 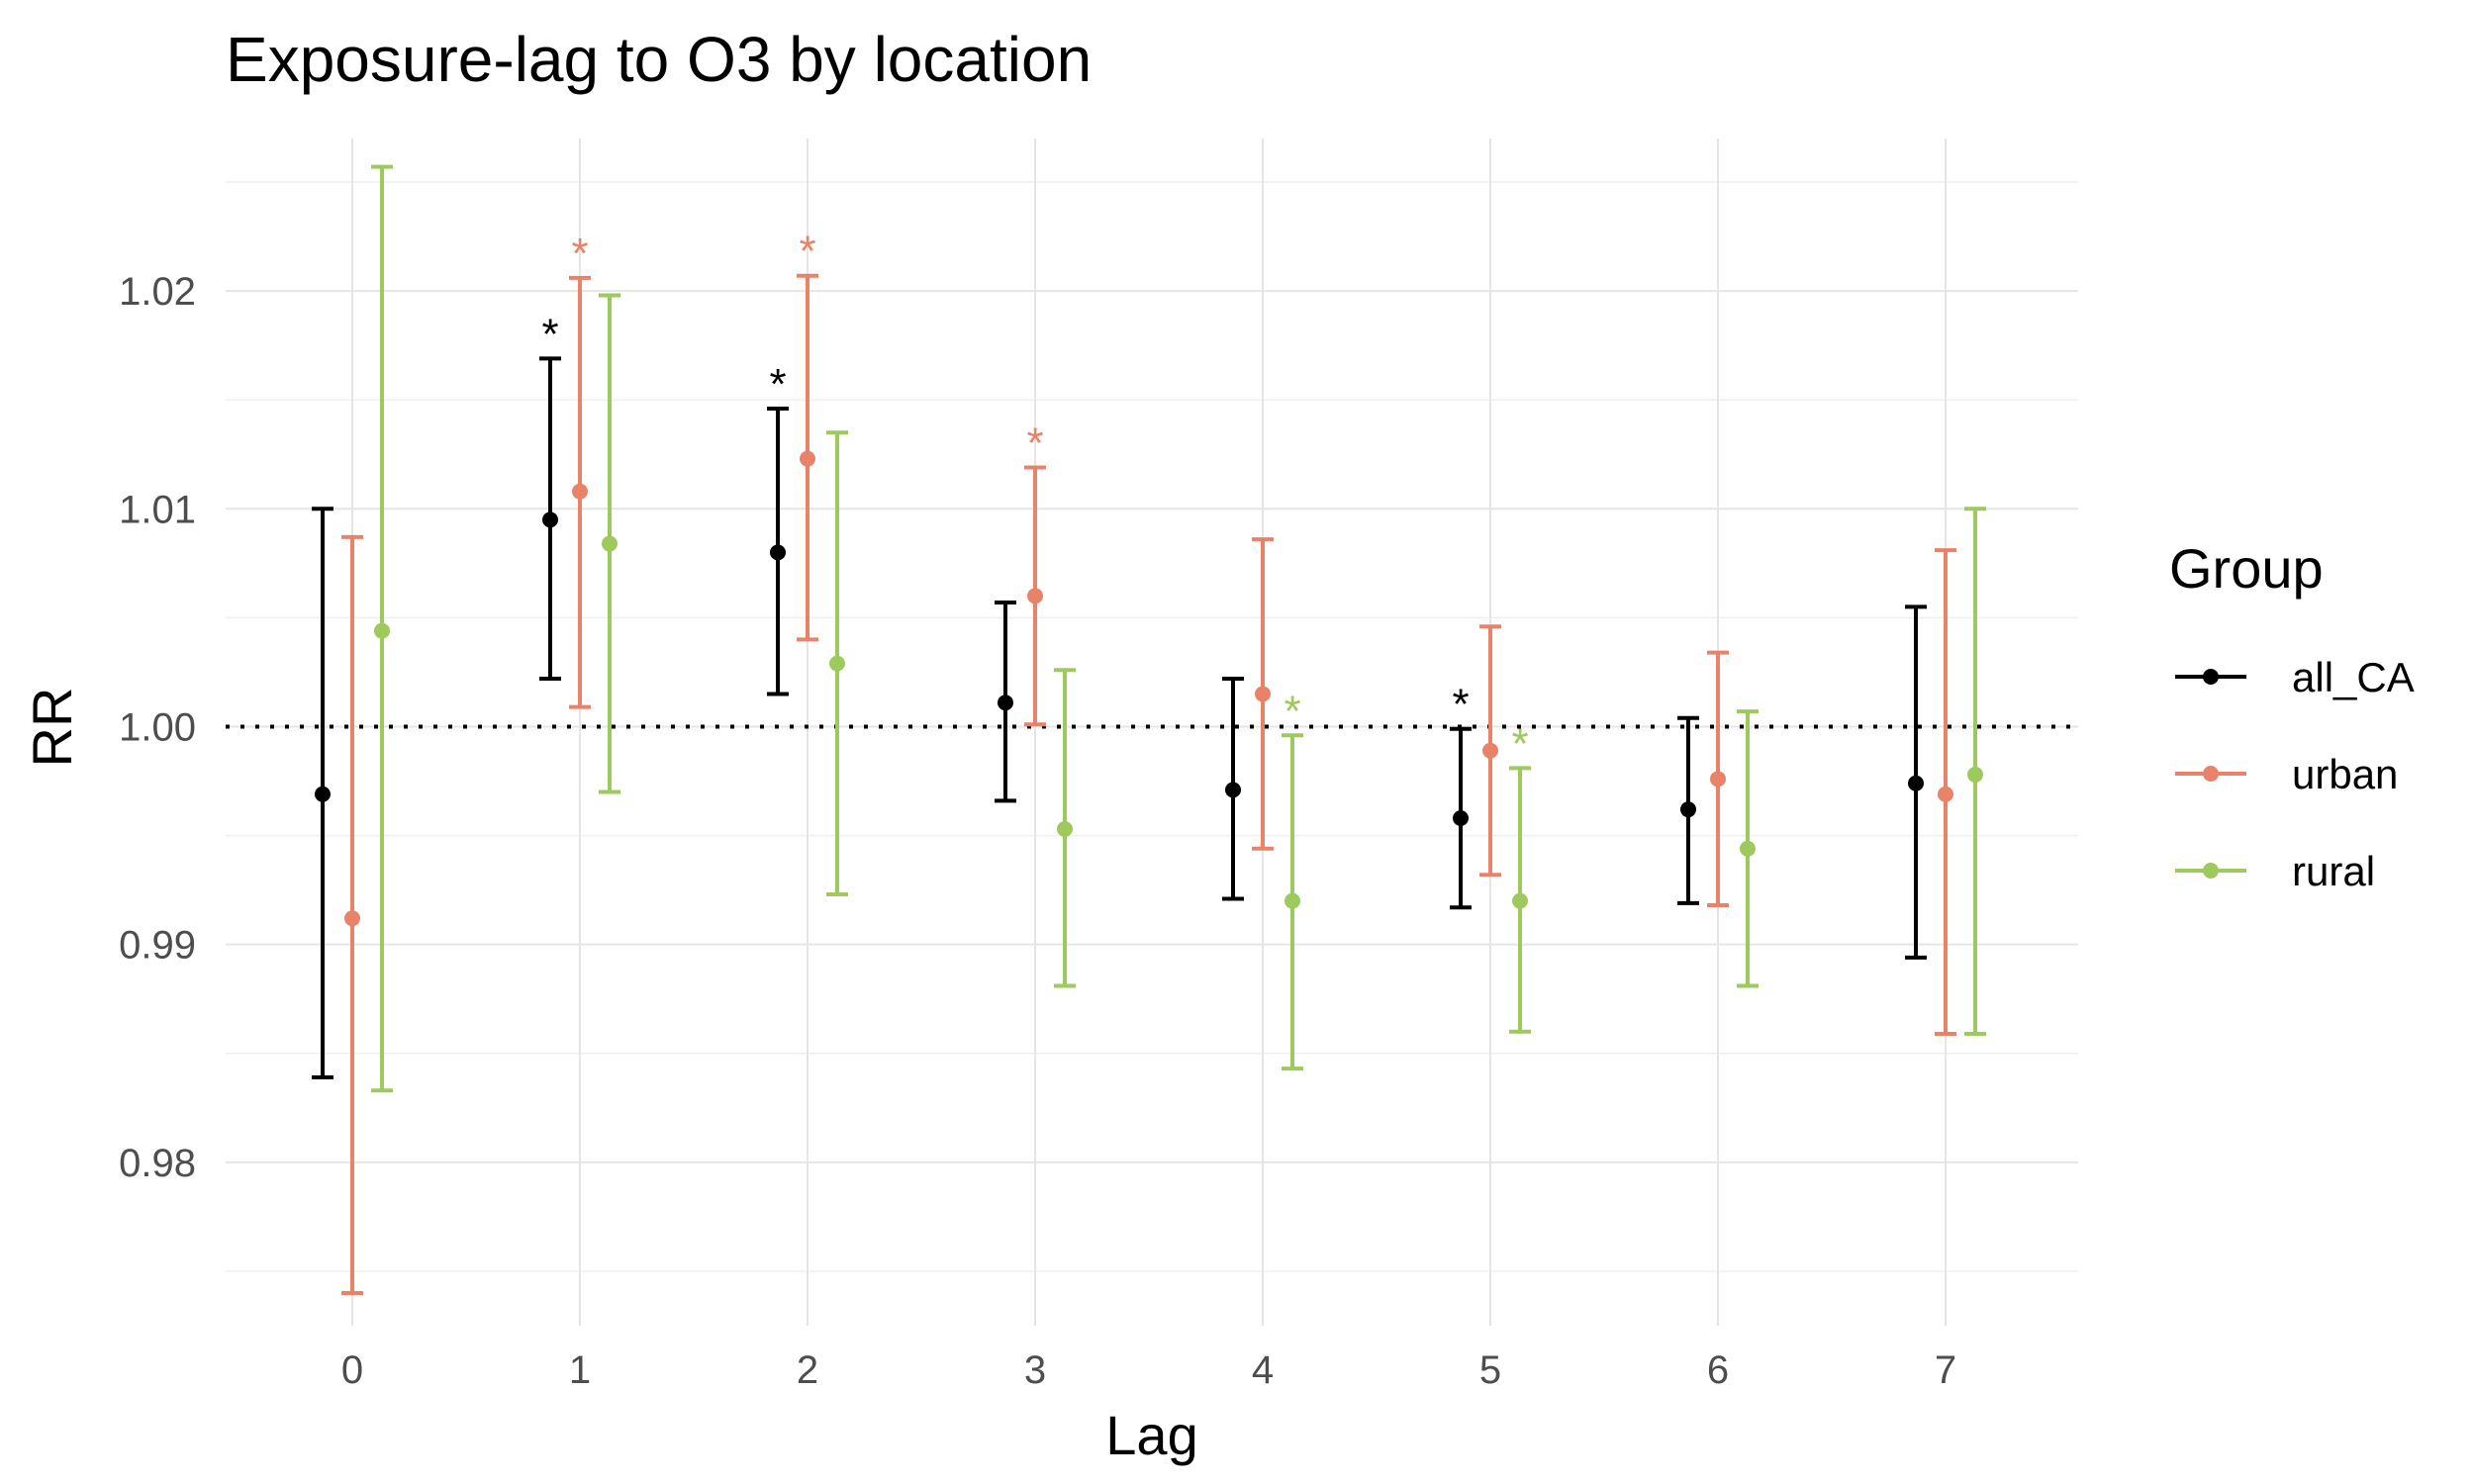 I want to click on x-tick-label: 4, so click(x=1263, y=1370).